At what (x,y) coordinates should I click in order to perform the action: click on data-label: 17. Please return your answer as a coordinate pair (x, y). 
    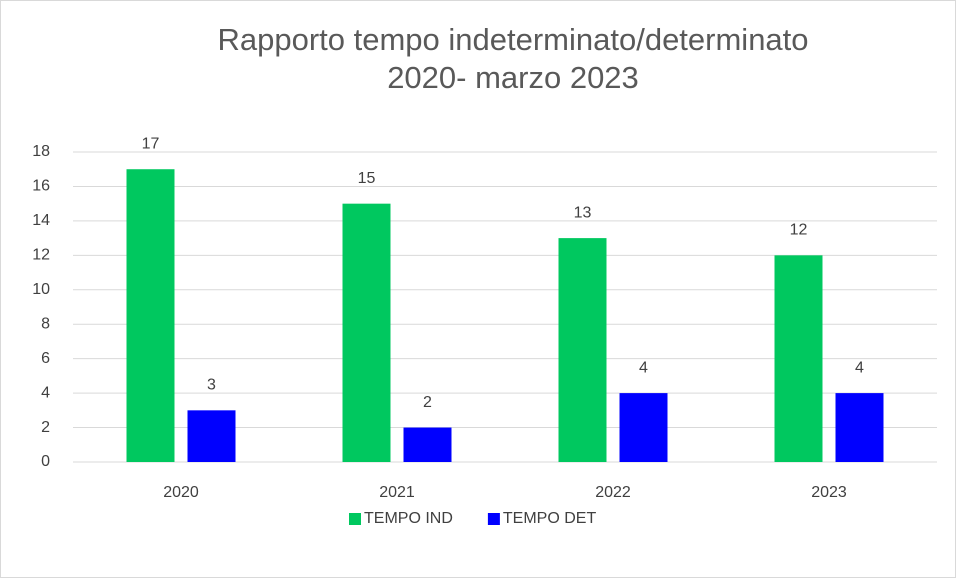
    Looking at the image, I should click on (151, 143).